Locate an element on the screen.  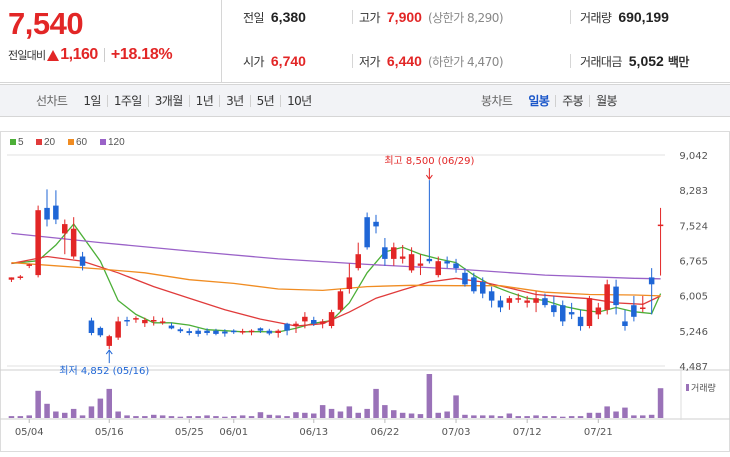
change-divider is located at coordinates (104, 55).